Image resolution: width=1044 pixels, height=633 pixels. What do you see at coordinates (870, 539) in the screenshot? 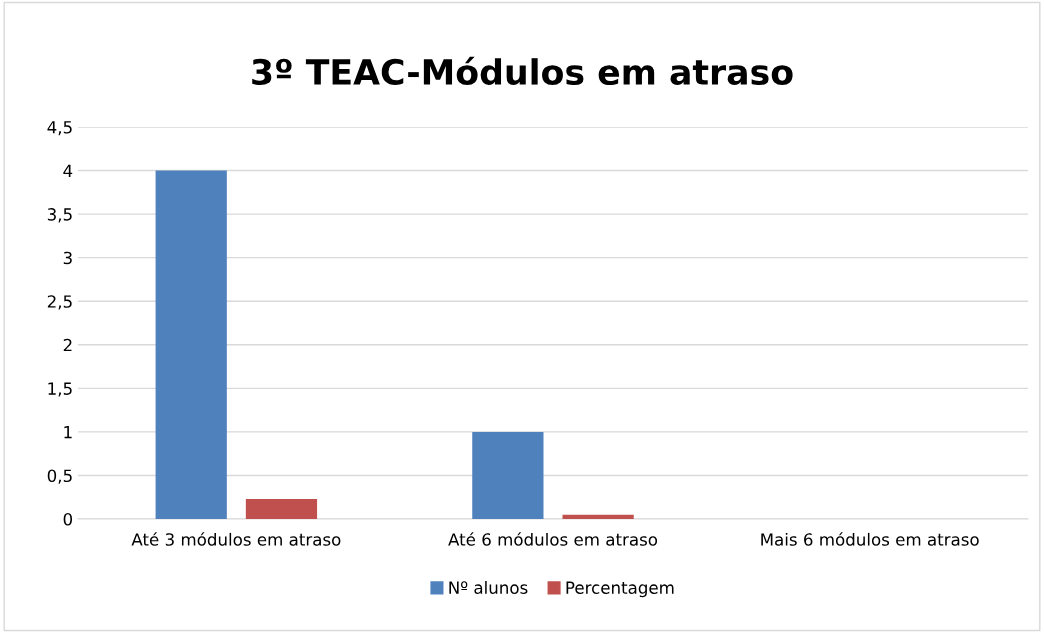
I see `x-tick-label: Mais 6 módulos em atraso` at bounding box center [870, 539].